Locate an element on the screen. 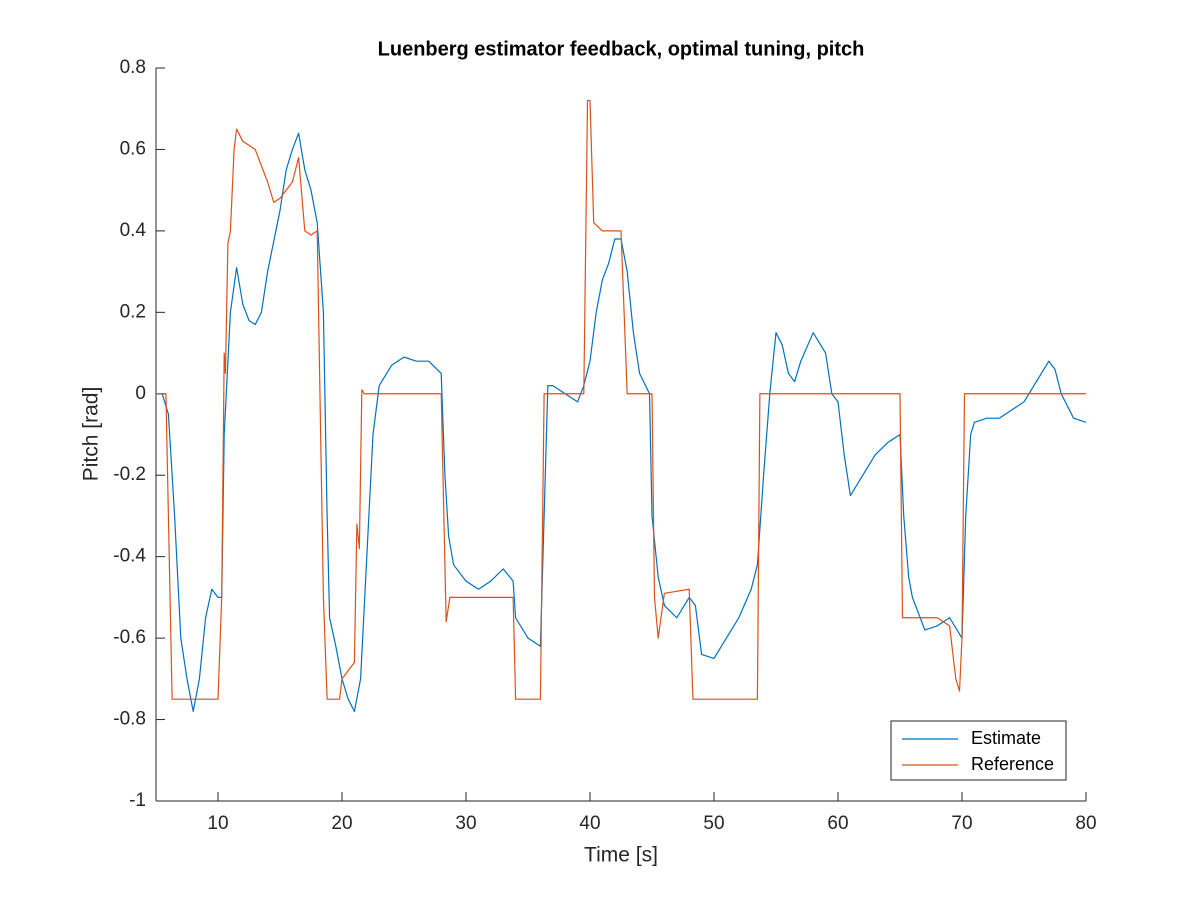 The image size is (1200, 900). x-tick-label: 30 is located at coordinates (465, 823).